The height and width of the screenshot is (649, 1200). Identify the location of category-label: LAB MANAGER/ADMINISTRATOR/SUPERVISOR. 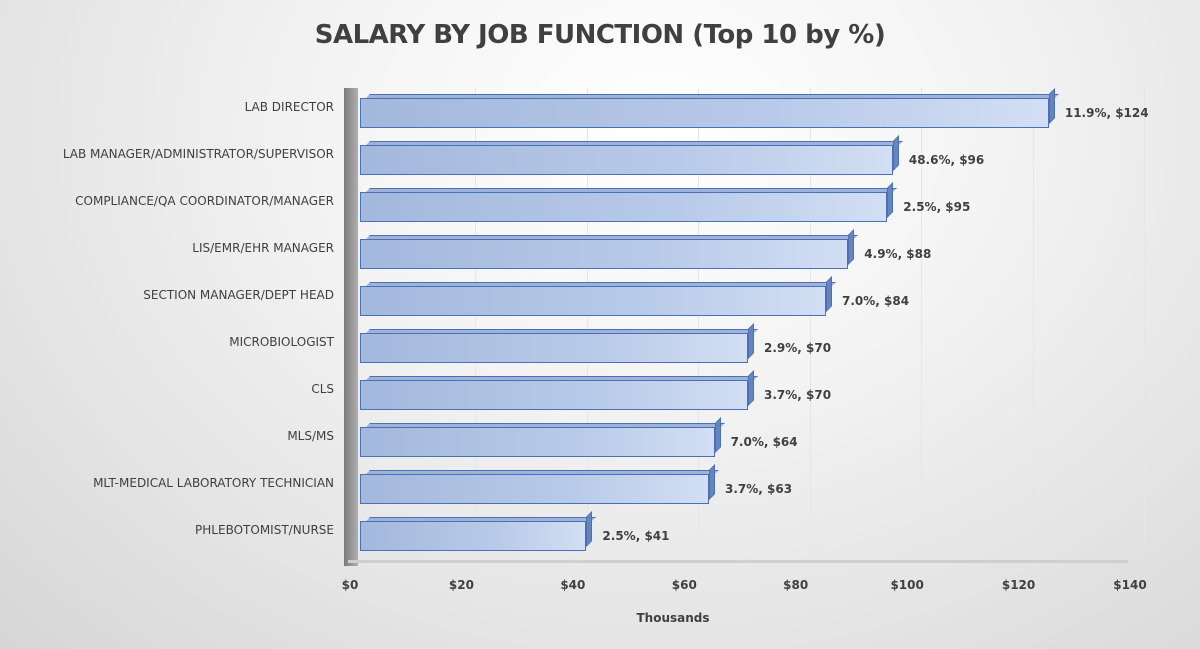
(198, 154).